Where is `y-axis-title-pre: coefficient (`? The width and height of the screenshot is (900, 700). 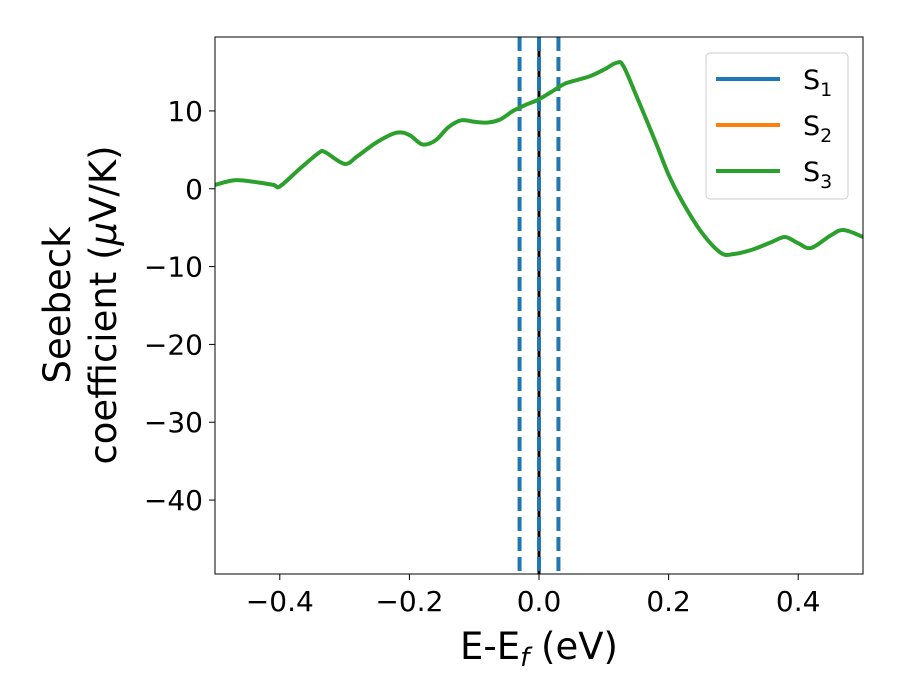 y-axis-title-pre: coefficient ( is located at coordinates (103, 354).